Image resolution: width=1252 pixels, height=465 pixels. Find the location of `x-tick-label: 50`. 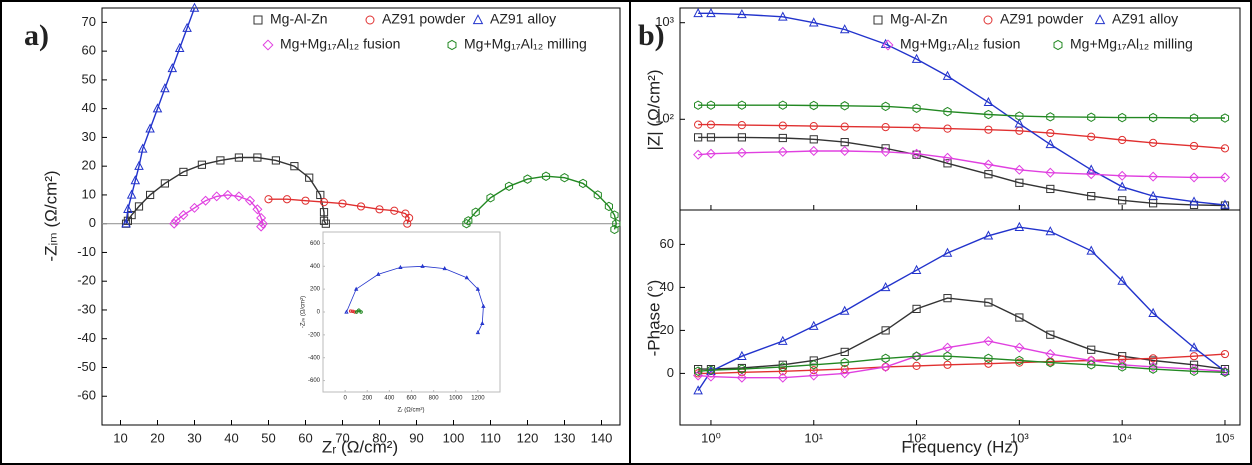

x-tick-label: 50 is located at coordinates (268, 437).